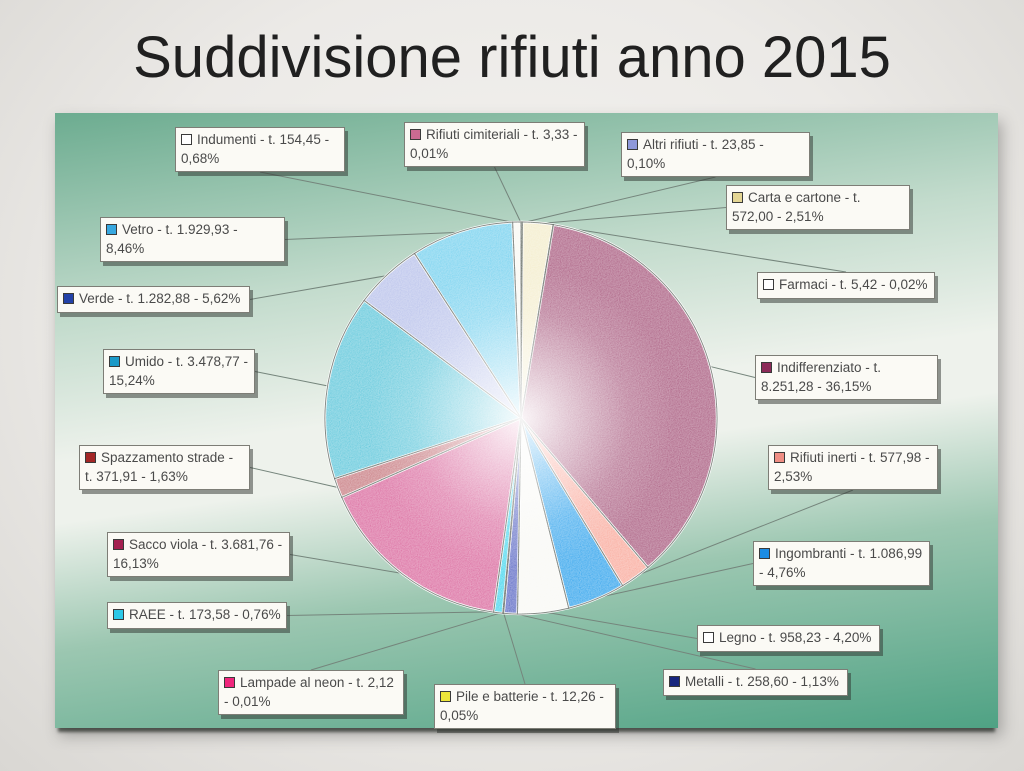 The width and height of the screenshot is (1024, 771). I want to click on legend-label: Altri rifiuti - t. 23,85 - 0,10%, so click(695, 154).